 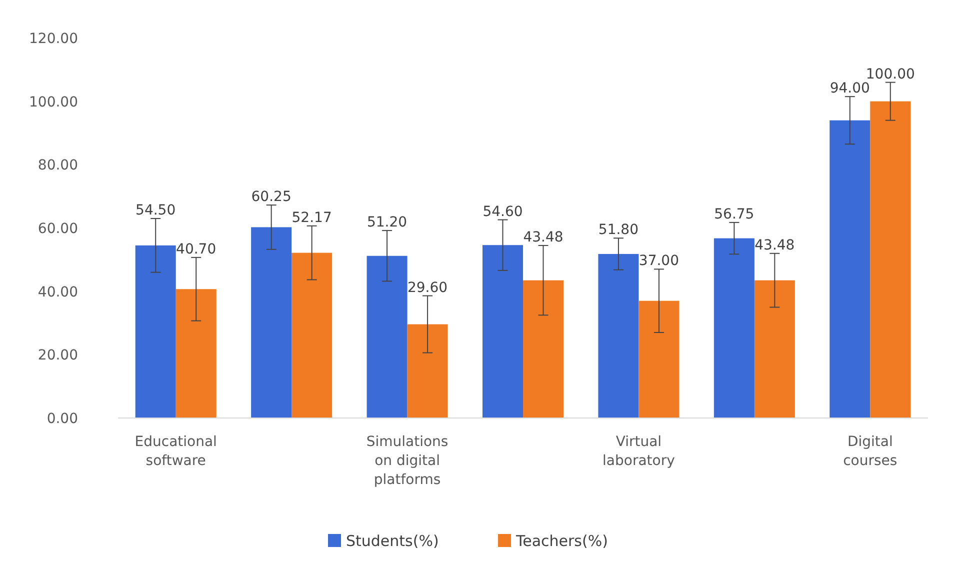 What do you see at coordinates (58, 229) in the screenshot?
I see `y-tick-label: 60.00` at bounding box center [58, 229].